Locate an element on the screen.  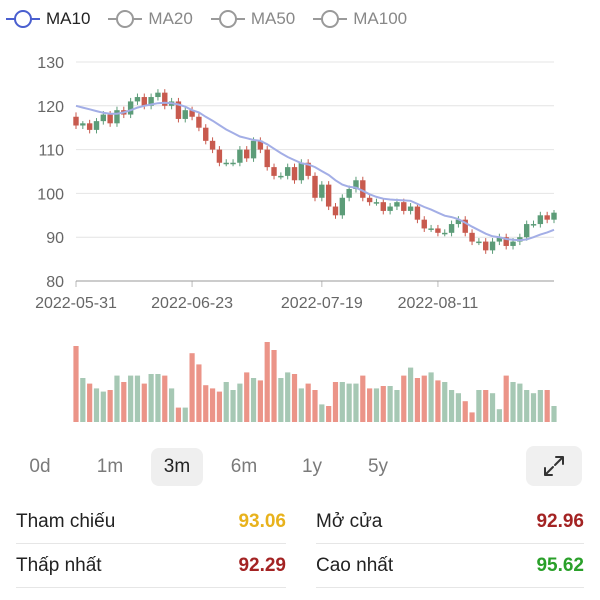
y-tick-label: 90 is located at coordinates (55, 238).